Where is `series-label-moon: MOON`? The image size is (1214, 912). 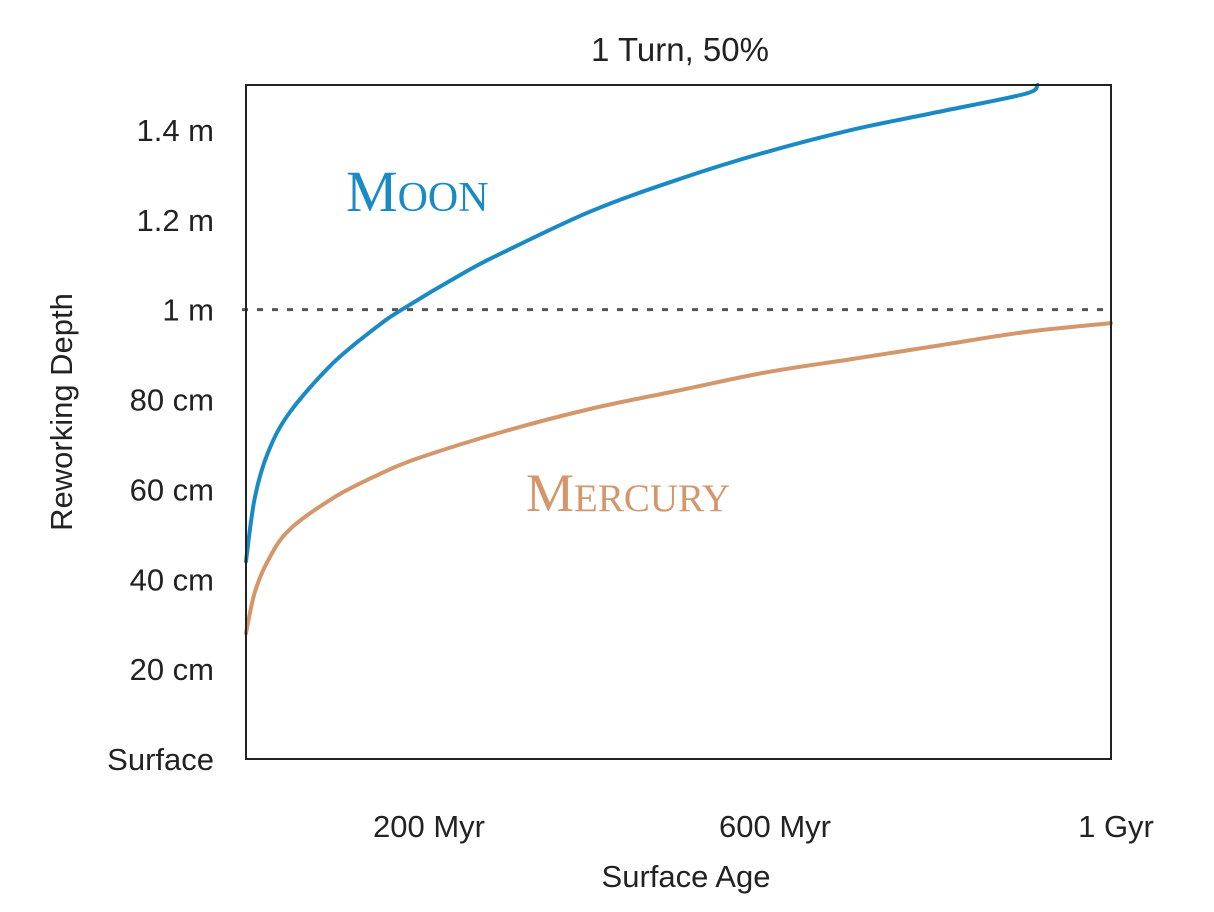
series-label-moon: MOON is located at coordinates (417, 191).